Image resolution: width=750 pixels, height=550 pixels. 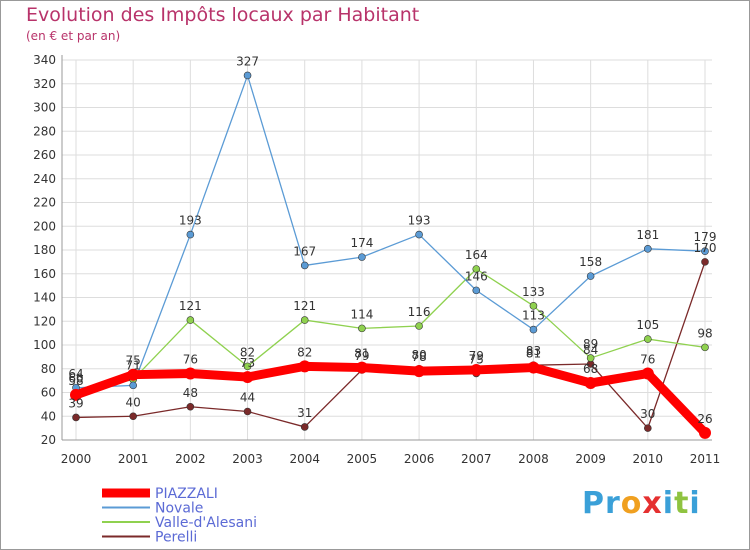 What do you see at coordinates (190, 221) in the screenshot?
I see `data-label: 193` at bounding box center [190, 221].